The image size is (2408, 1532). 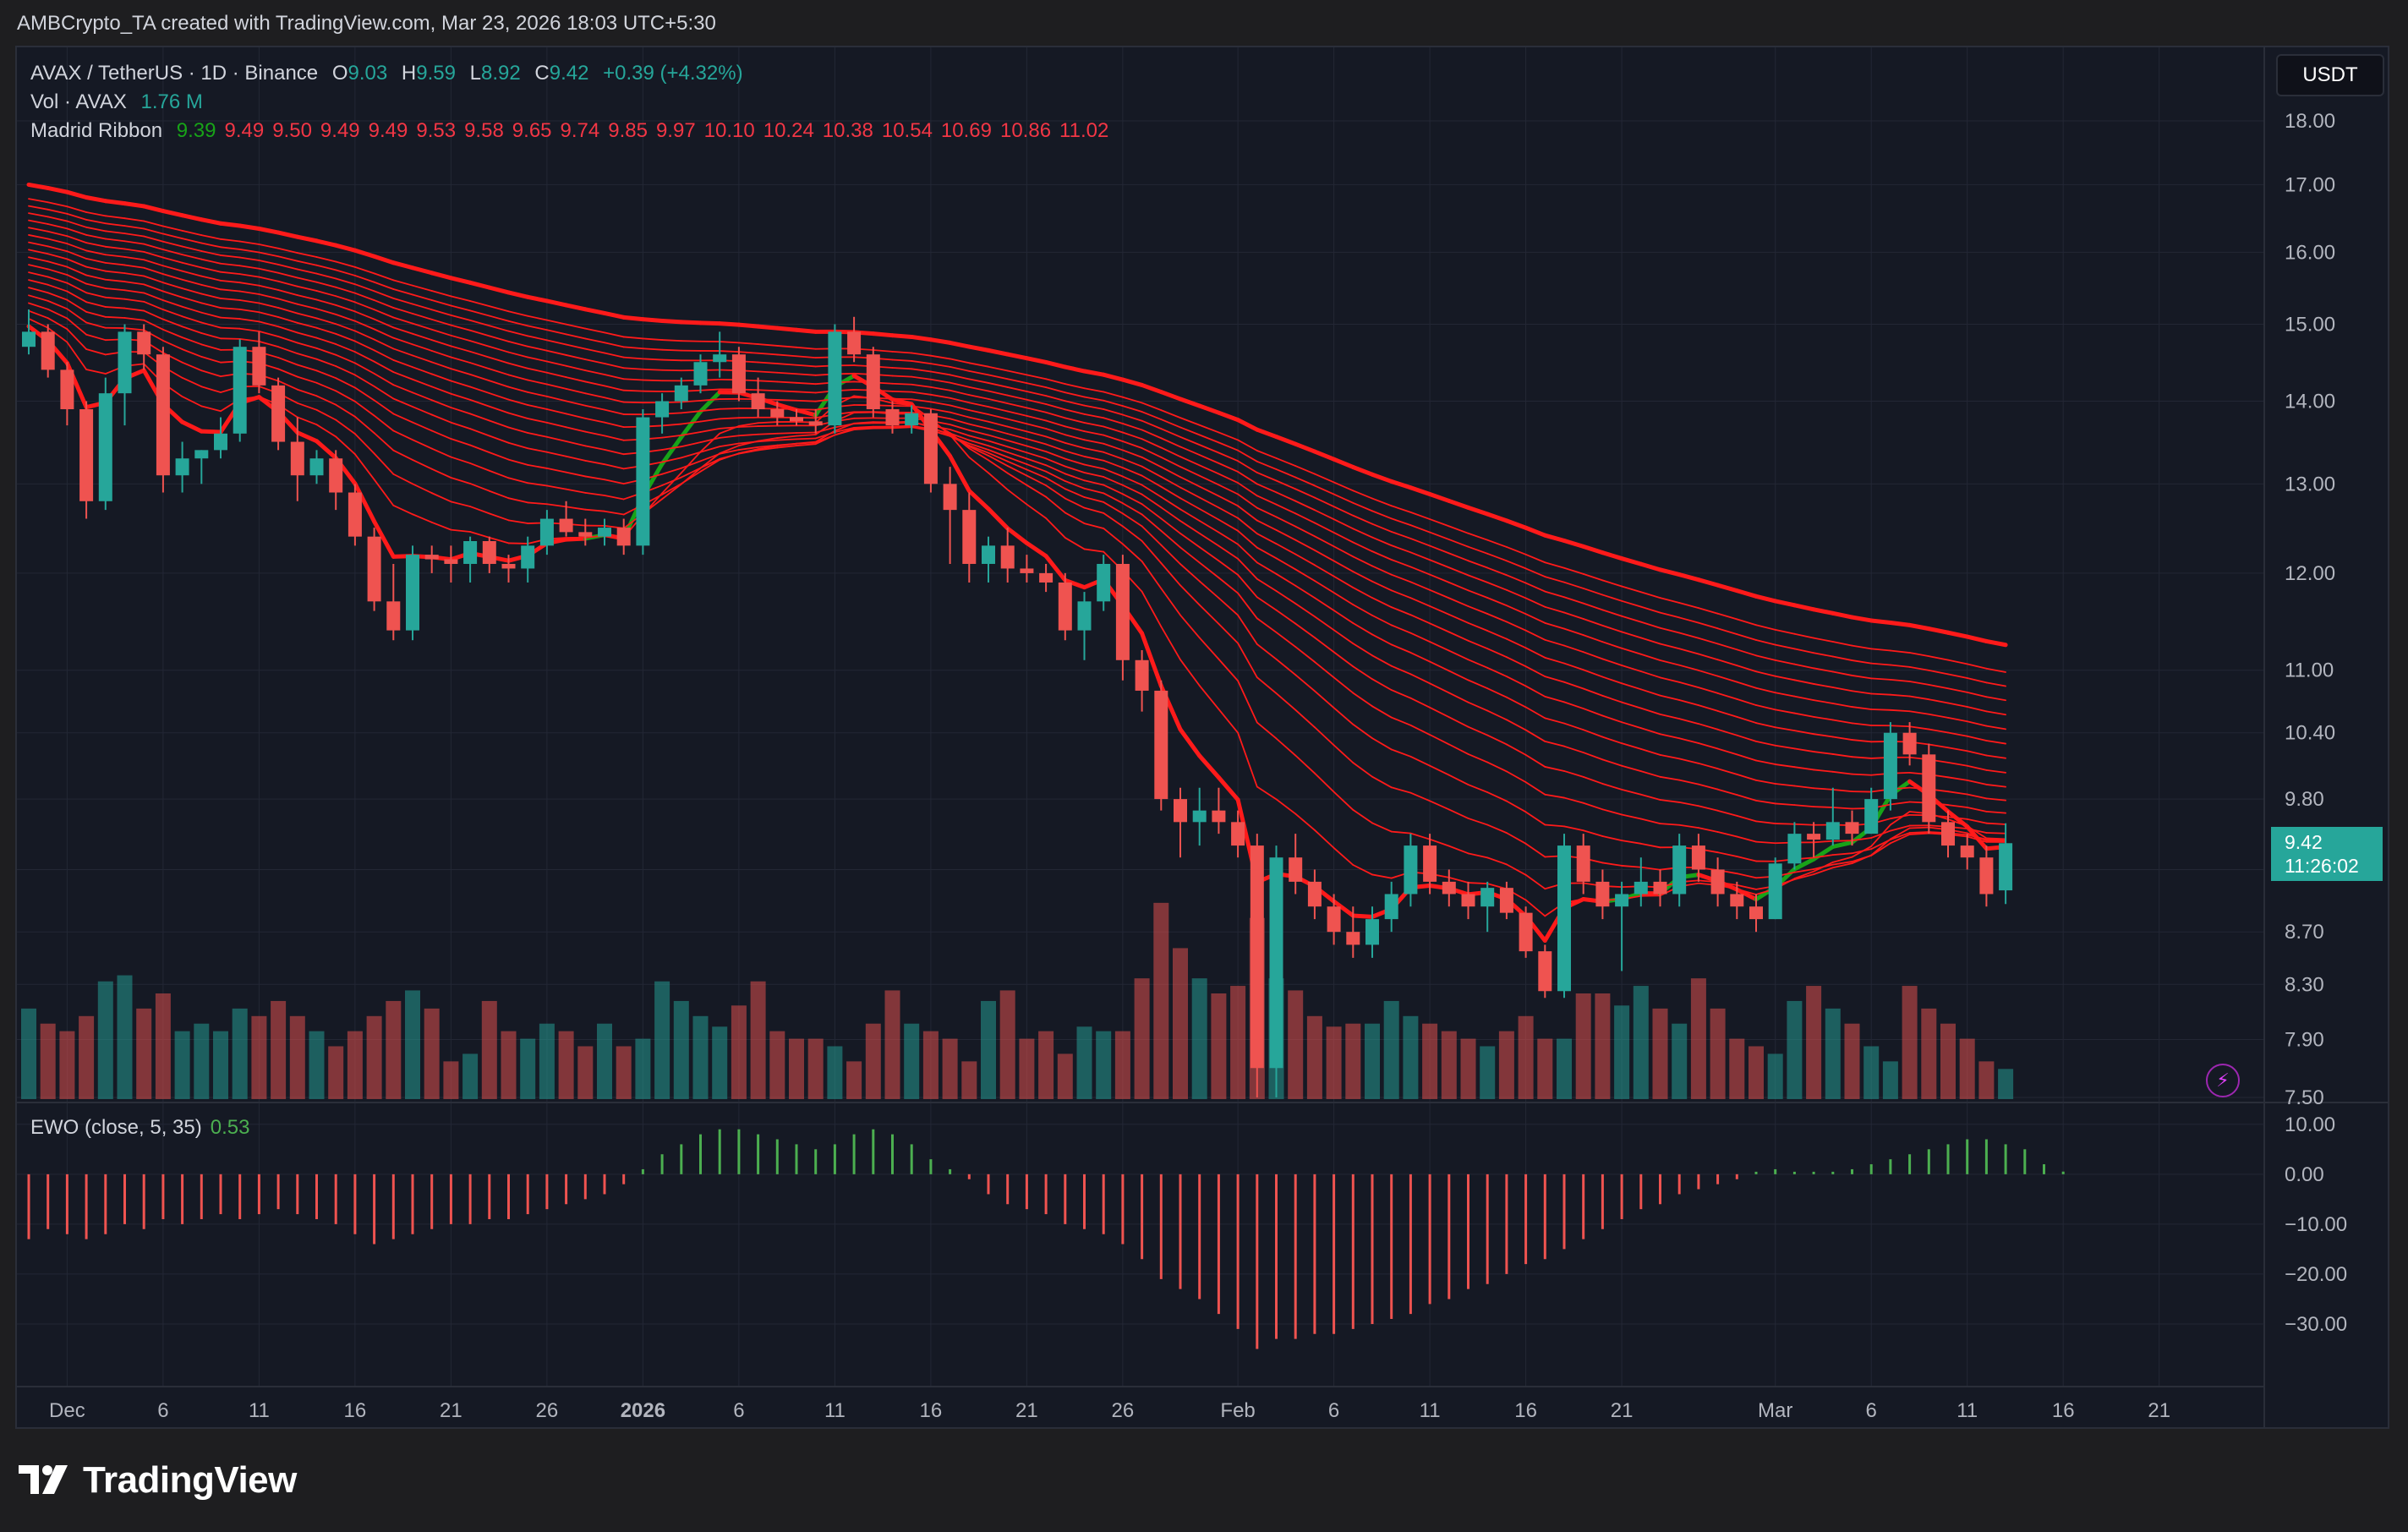 What do you see at coordinates (2330, 75) in the screenshot?
I see `currency-button: USDT` at bounding box center [2330, 75].